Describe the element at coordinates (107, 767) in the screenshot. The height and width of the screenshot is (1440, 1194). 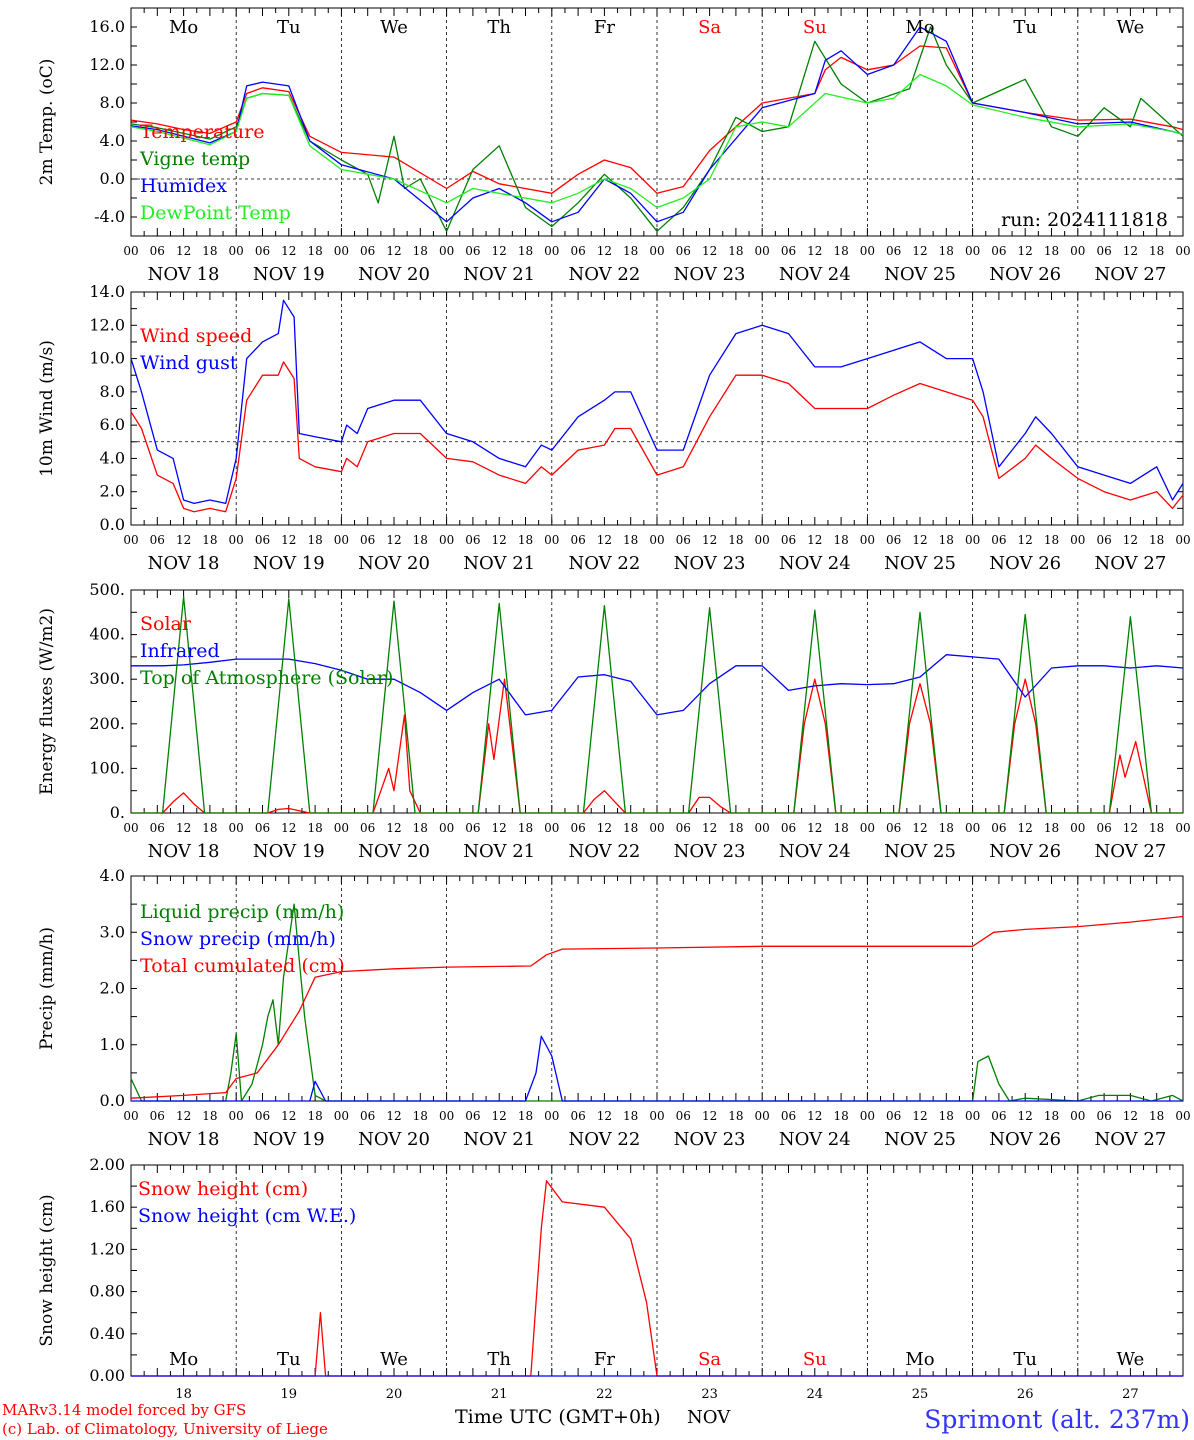
I see `y-tick-label: 100.` at that location.